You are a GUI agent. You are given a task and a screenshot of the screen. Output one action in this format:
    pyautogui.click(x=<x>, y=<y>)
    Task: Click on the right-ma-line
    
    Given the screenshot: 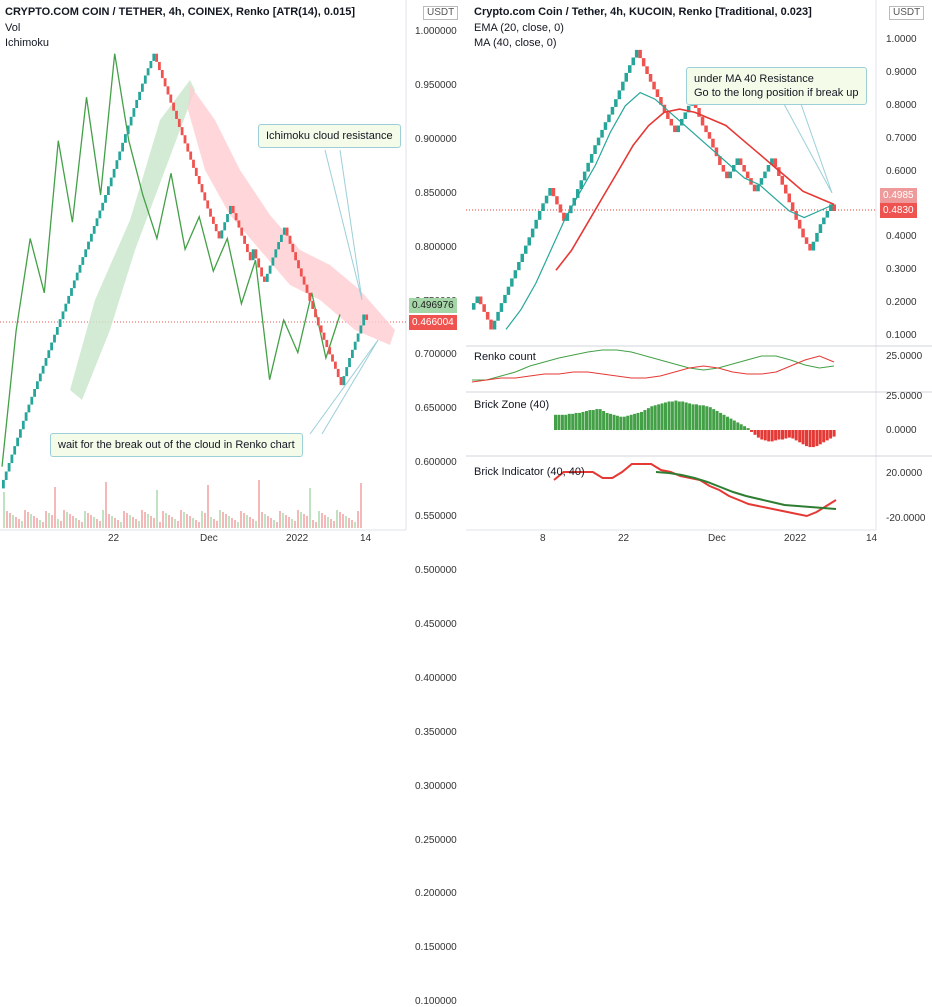 What is the action you would take?
    pyautogui.click(x=695, y=189)
    